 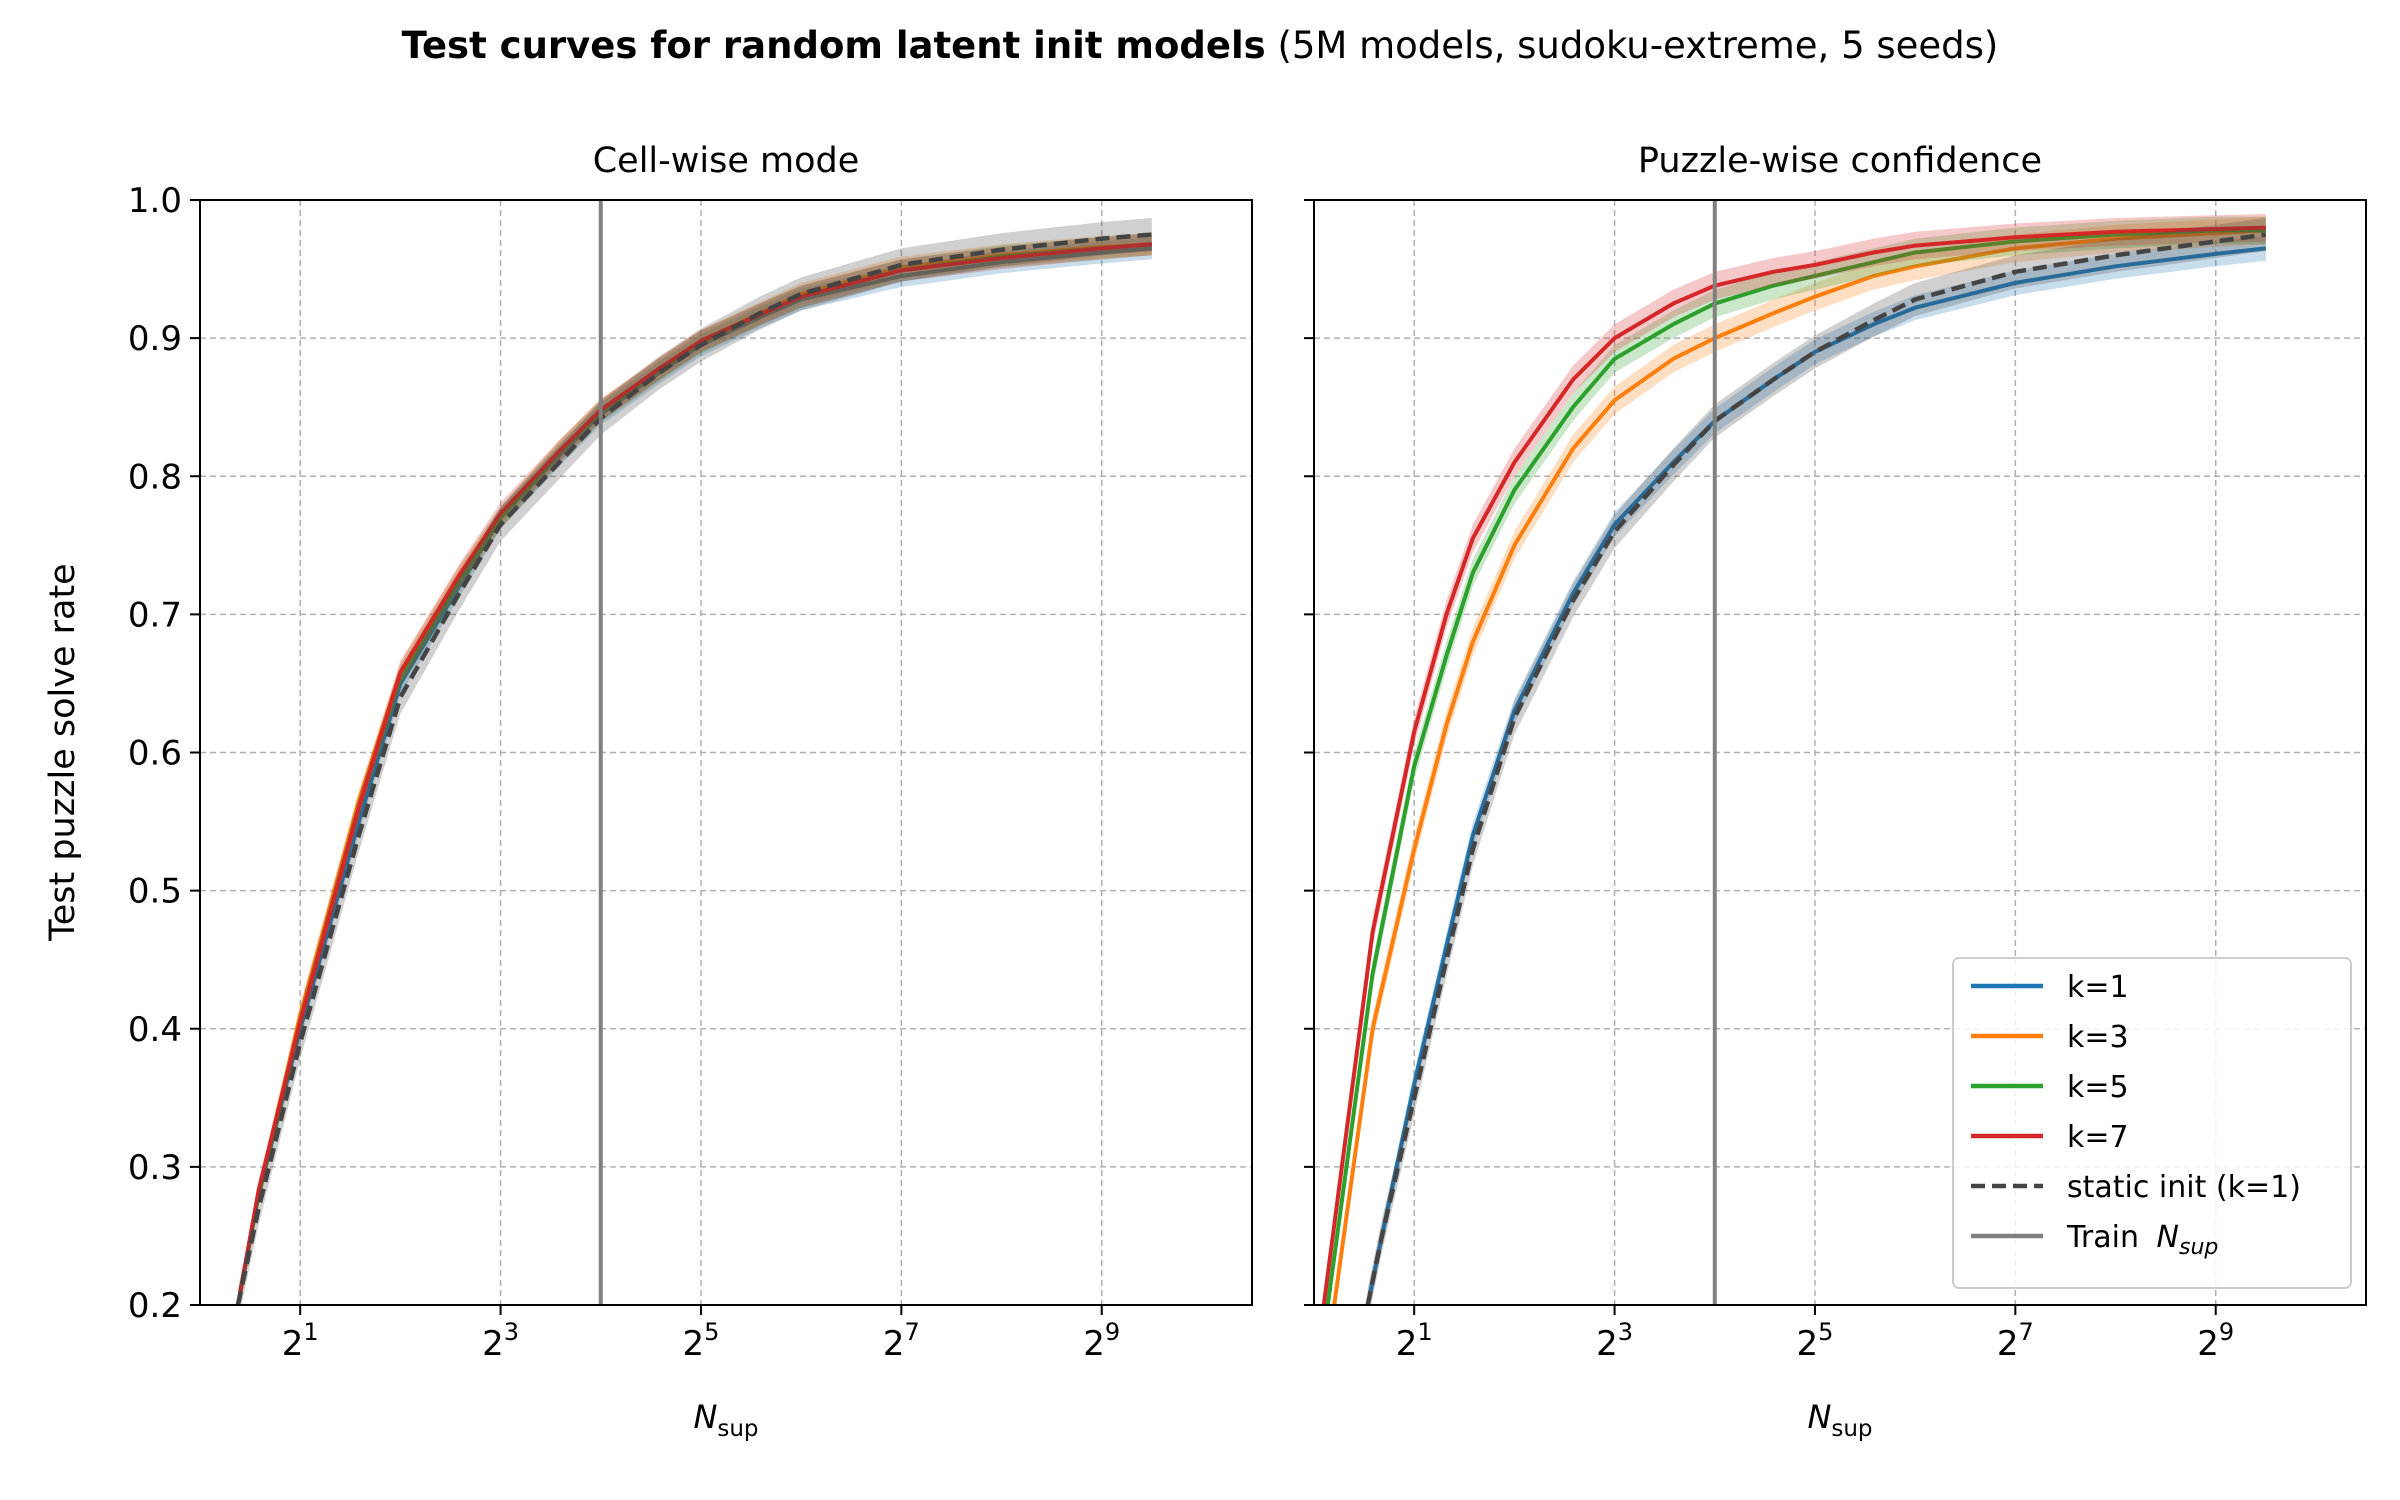 What do you see at coordinates (155, 754) in the screenshot?
I see `y-tick-label: 0.6` at bounding box center [155, 754].